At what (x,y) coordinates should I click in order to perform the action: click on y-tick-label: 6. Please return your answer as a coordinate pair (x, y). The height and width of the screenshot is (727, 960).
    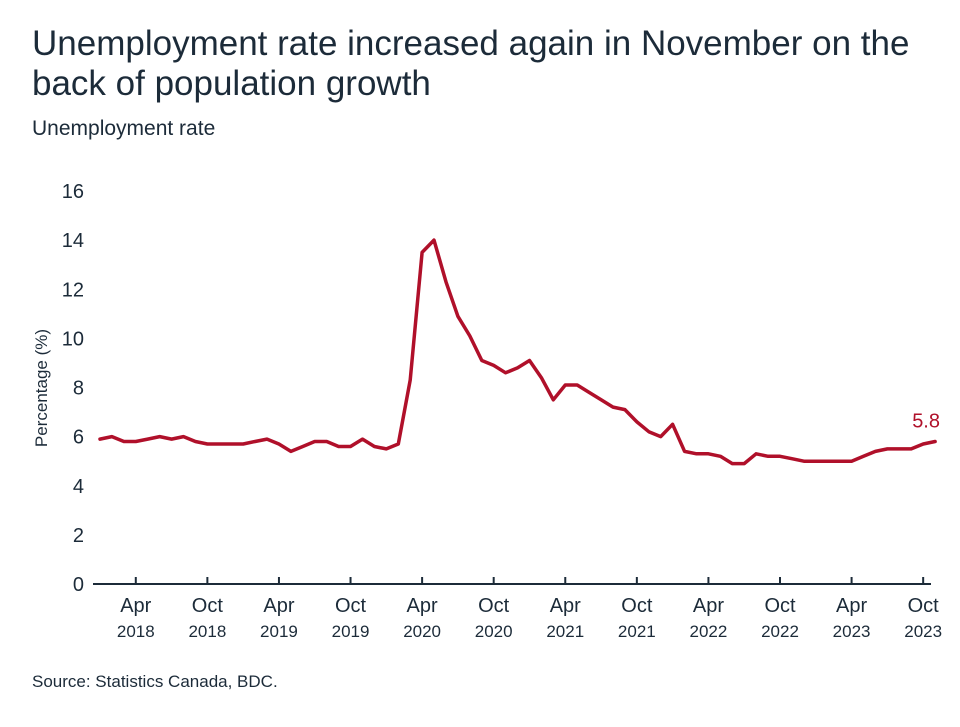
    Looking at the image, I should click on (78, 438).